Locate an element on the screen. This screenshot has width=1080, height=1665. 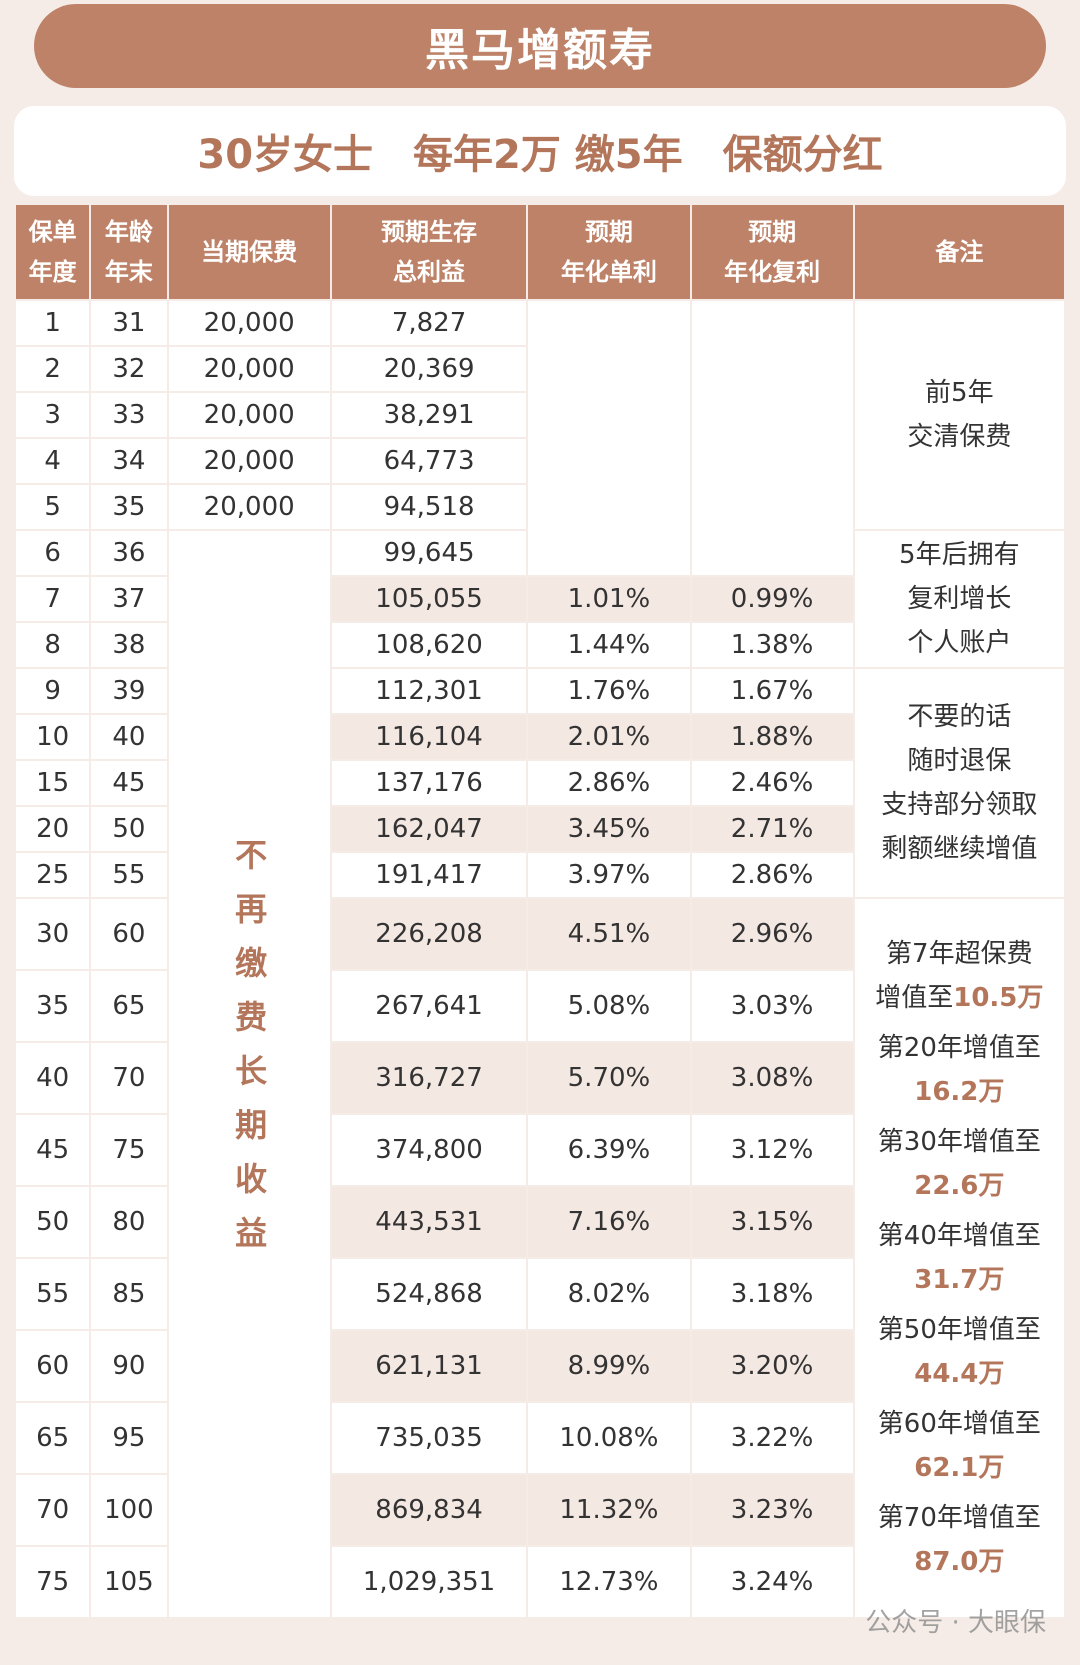
premium-notes: 不再缴费 长期收益 is located at coordinates (249, 1074).